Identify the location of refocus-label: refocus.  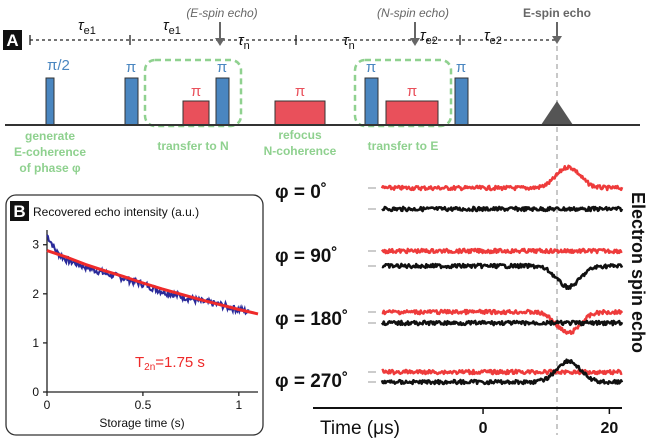
(300, 135).